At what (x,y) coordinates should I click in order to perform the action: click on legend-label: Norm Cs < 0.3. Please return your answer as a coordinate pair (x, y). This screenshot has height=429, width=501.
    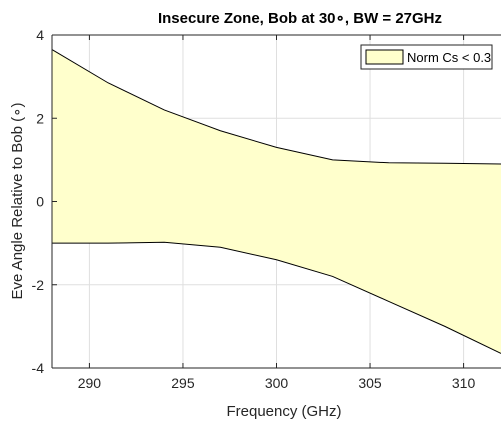
    Looking at the image, I should click on (449, 57).